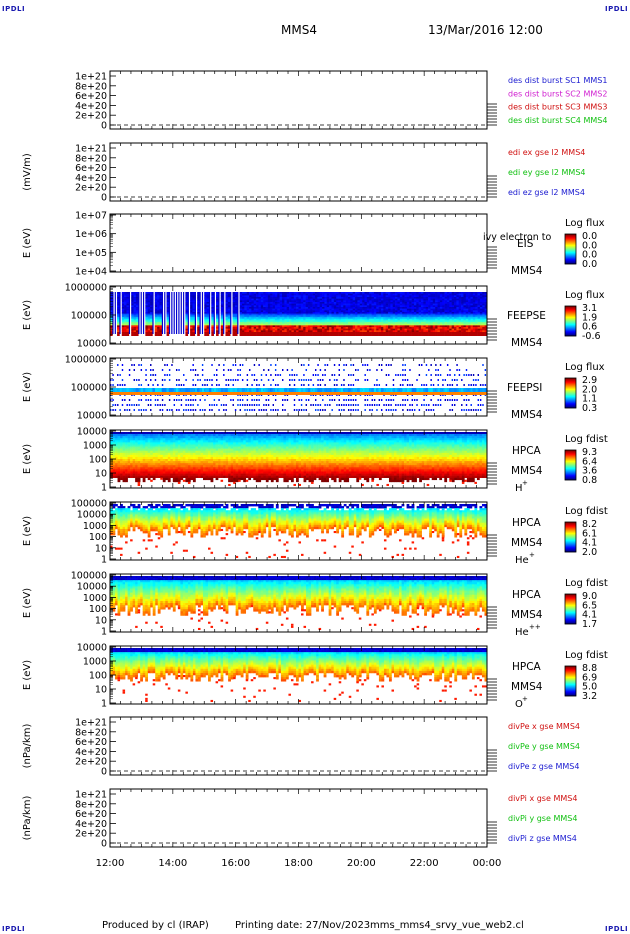  I want to click on colorbar-tick: 3.6, so click(589, 471).